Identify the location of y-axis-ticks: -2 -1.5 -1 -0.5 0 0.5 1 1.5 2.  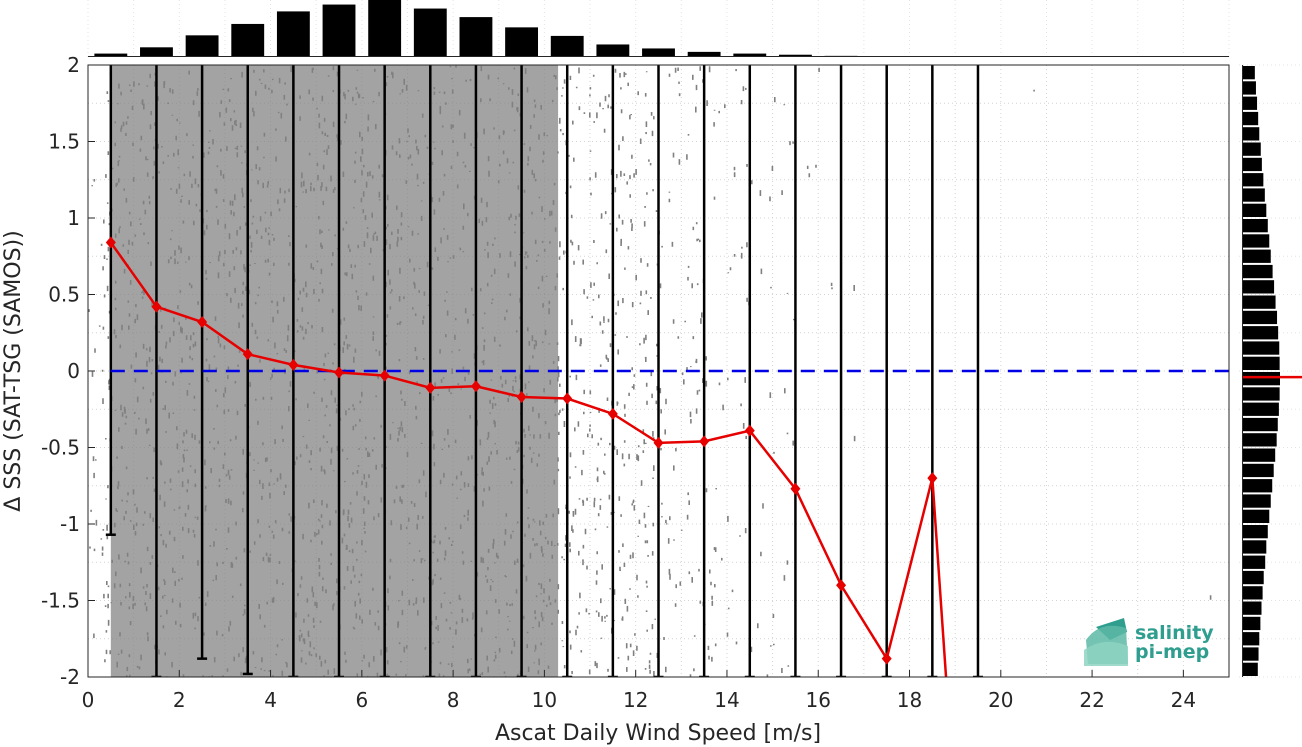
(68, 371).